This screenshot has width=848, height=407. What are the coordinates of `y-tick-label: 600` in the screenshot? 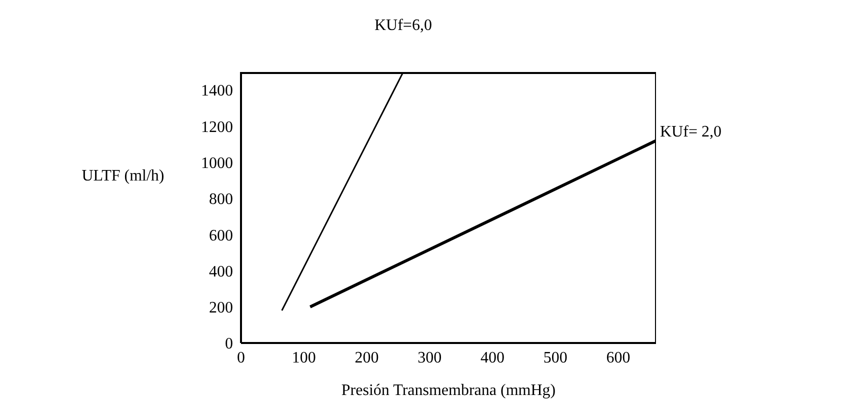 It's located at (221, 235).